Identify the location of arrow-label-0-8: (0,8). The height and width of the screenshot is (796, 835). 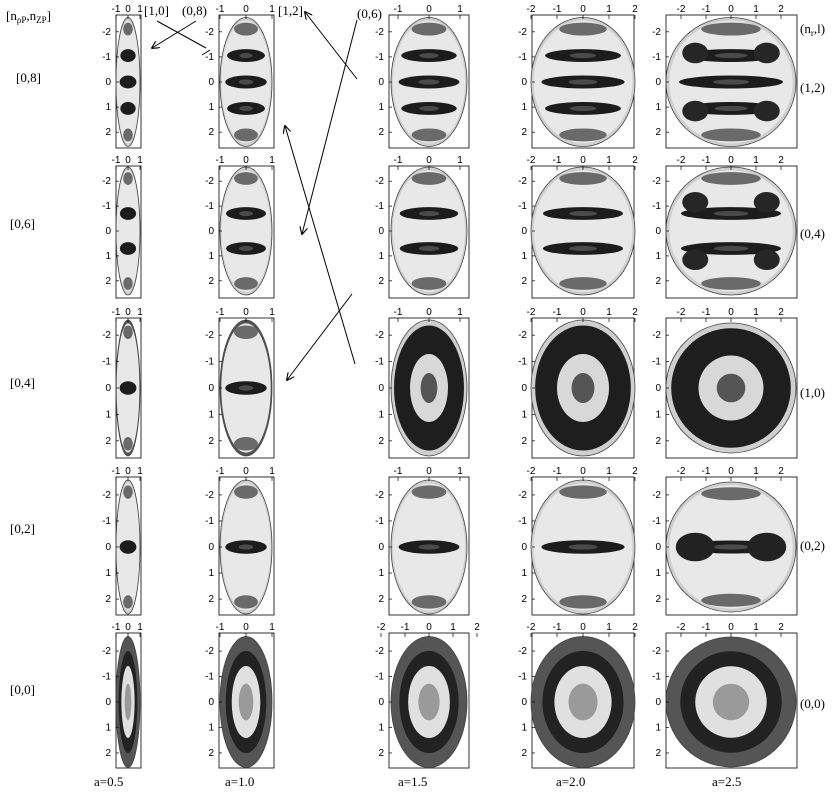
(194, 10).